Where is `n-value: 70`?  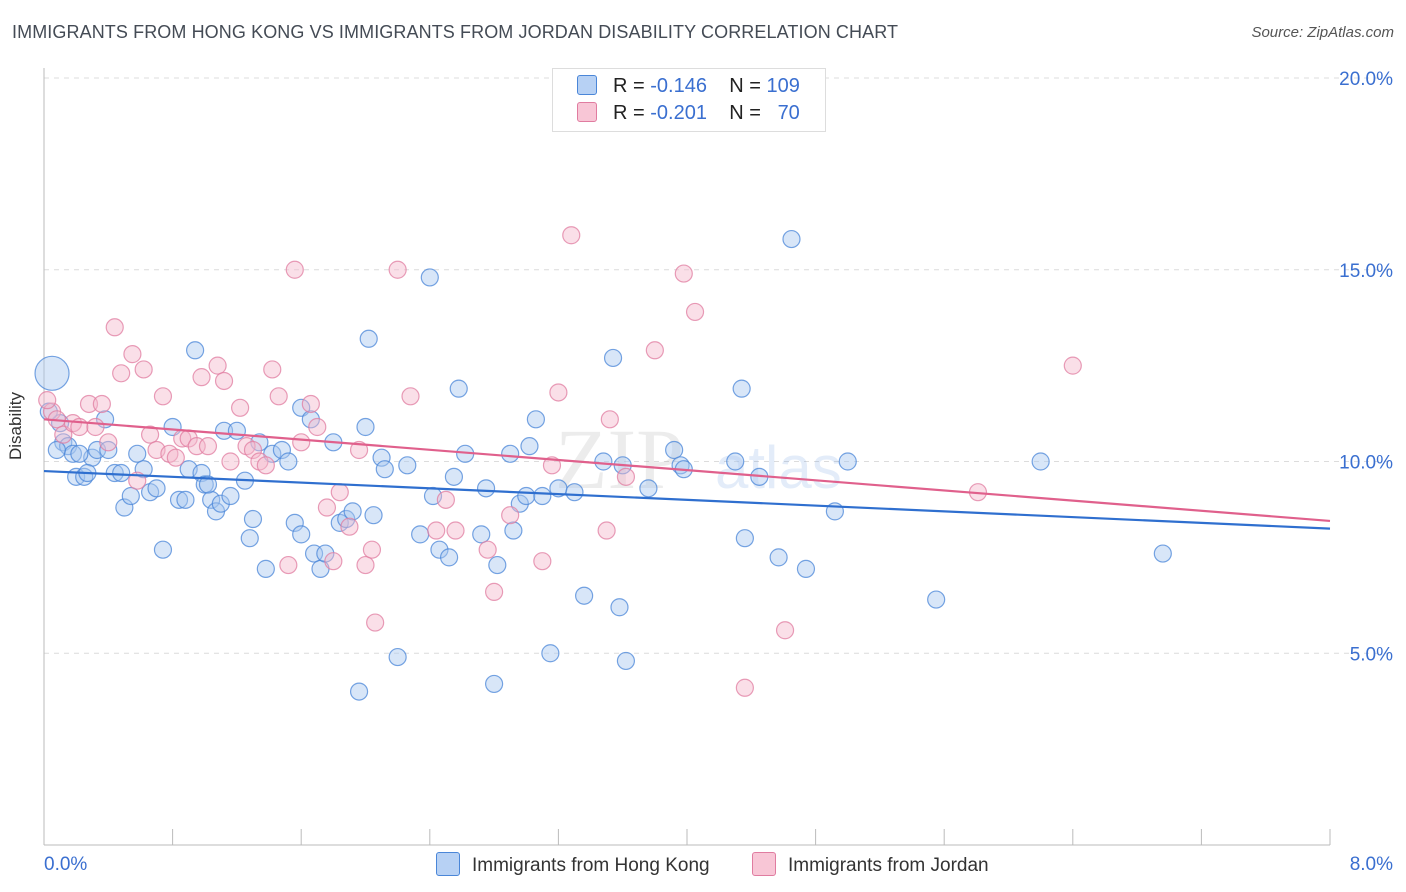 n-value: 70 is located at coordinates (788, 113).